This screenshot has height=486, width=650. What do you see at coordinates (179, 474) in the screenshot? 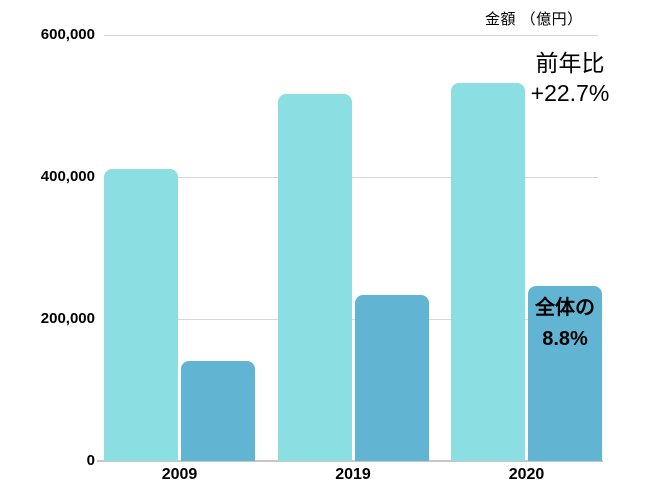
I see `x-tick-label-2009: 2009` at bounding box center [179, 474].